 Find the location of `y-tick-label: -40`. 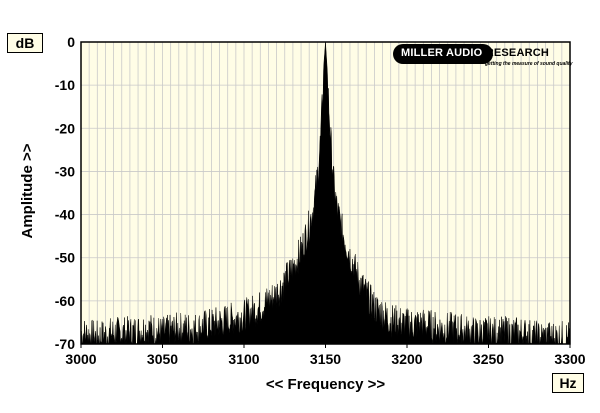

y-tick-label: -40 is located at coordinates (65, 215).